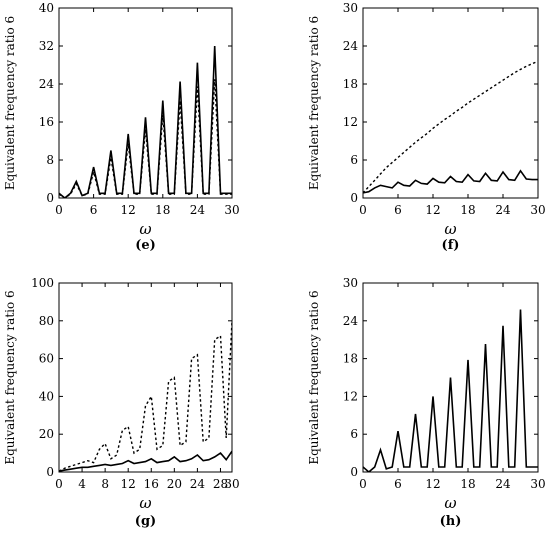 The width and height of the screenshot is (550, 534). What do you see at coordinates (46, 321) in the screenshot?
I see `y-tick-label: 80` at bounding box center [46, 321].